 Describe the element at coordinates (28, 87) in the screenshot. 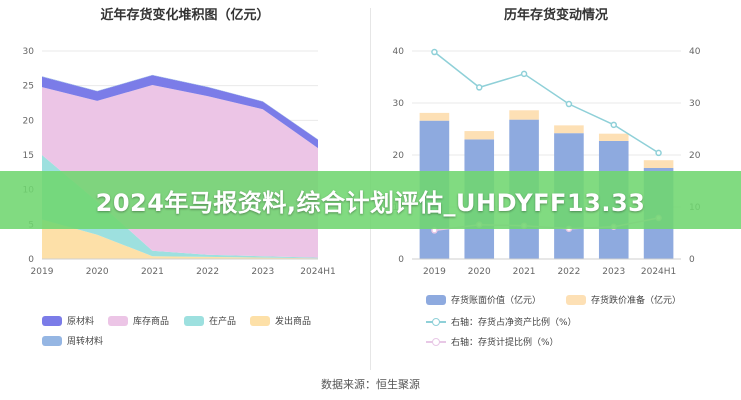

I see `y-tick-label: 25` at that location.